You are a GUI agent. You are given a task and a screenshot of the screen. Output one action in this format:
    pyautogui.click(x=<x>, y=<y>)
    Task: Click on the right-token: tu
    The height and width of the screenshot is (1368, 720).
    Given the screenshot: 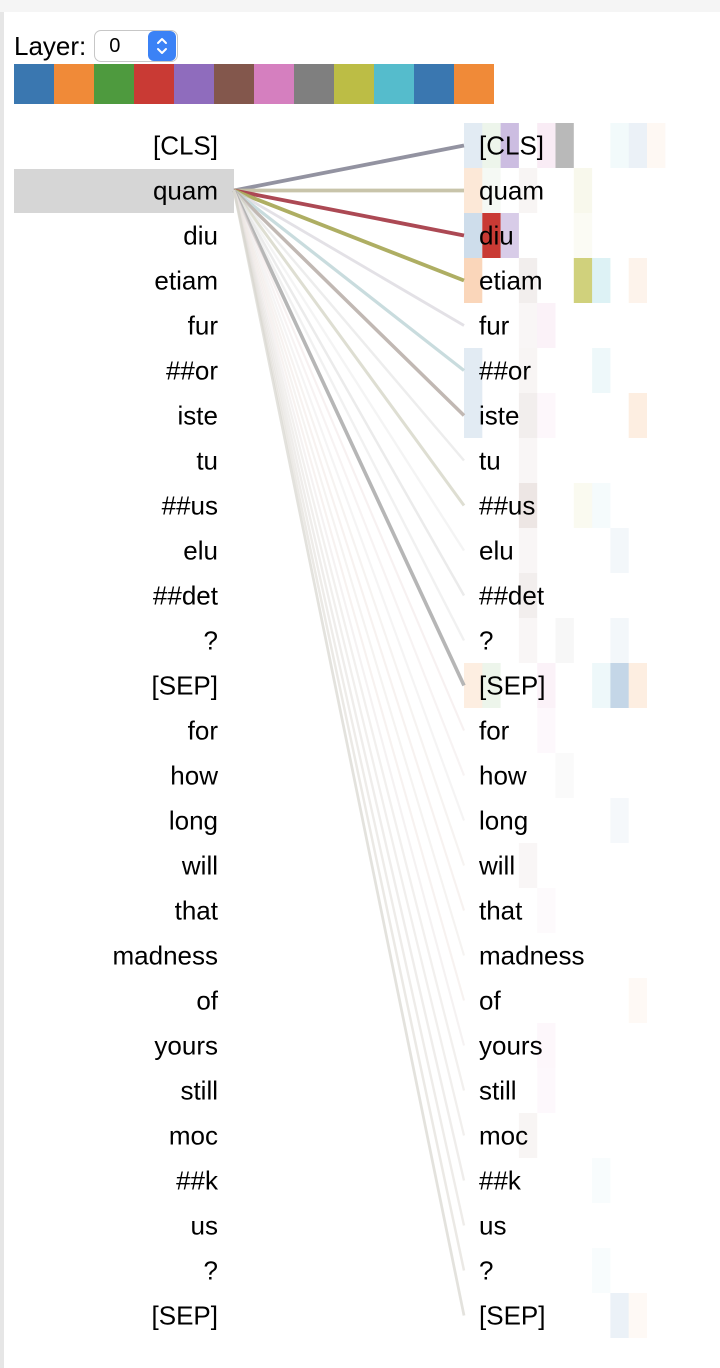 What is the action you would take?
    pyautogui.click(x=490, y=461)
    